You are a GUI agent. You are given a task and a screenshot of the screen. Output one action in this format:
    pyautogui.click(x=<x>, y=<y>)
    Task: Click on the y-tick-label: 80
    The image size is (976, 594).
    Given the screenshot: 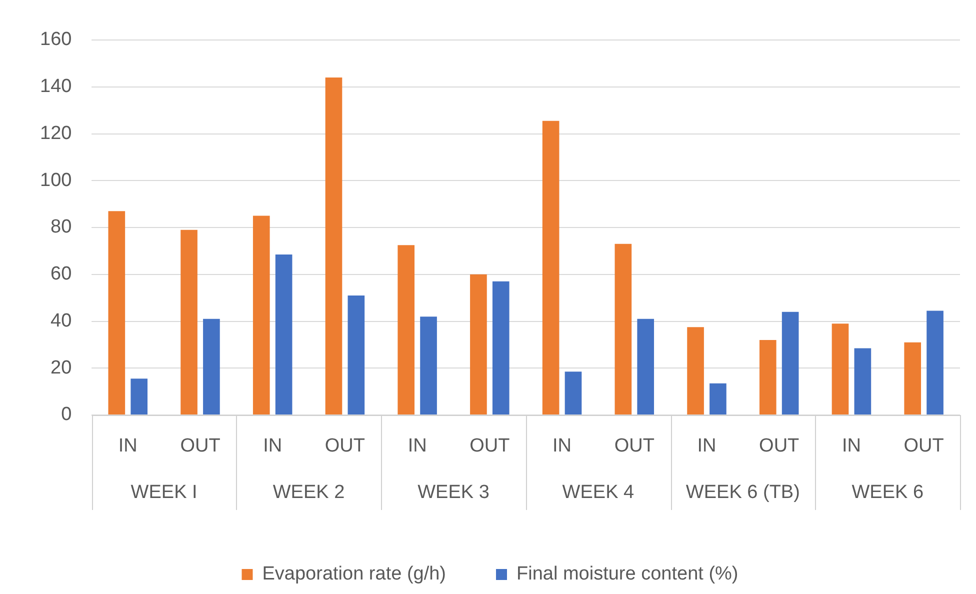 What is the action you would take?
    pyautogui.click(x=61, y=227)
    